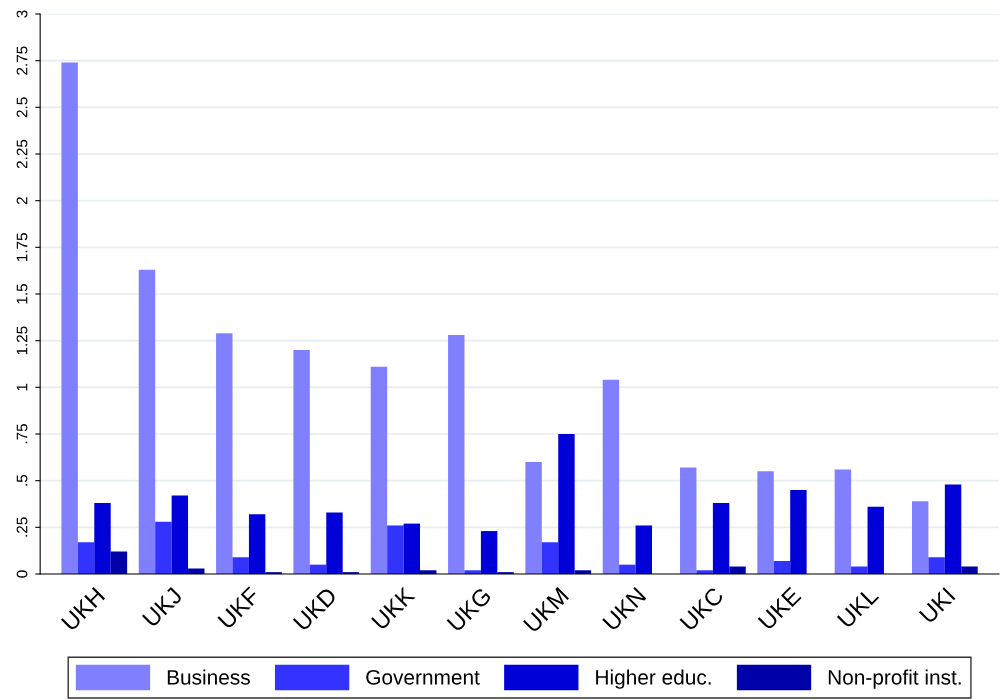 This screenshot has width=1004, height=700. Describe the element at coordinates (22, 387) in the screenshot. I see `y-tick-label: 1` at that location.